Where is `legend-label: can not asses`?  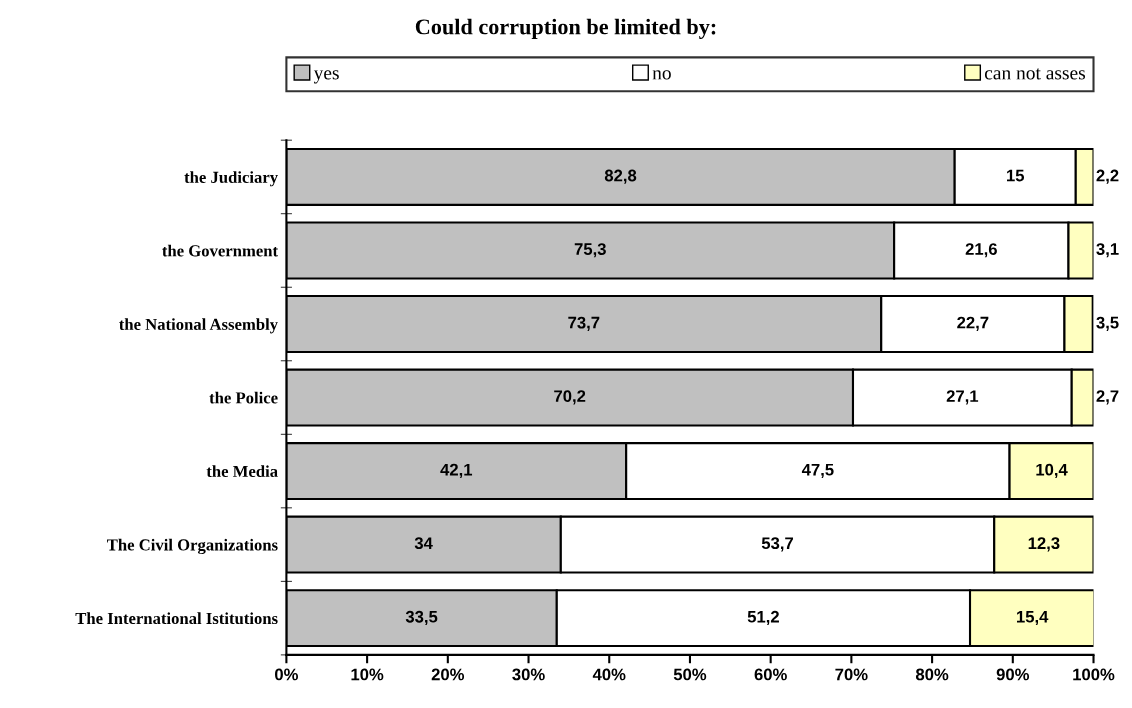 legend-label: can not asses is located at coordinates (1035, 74).